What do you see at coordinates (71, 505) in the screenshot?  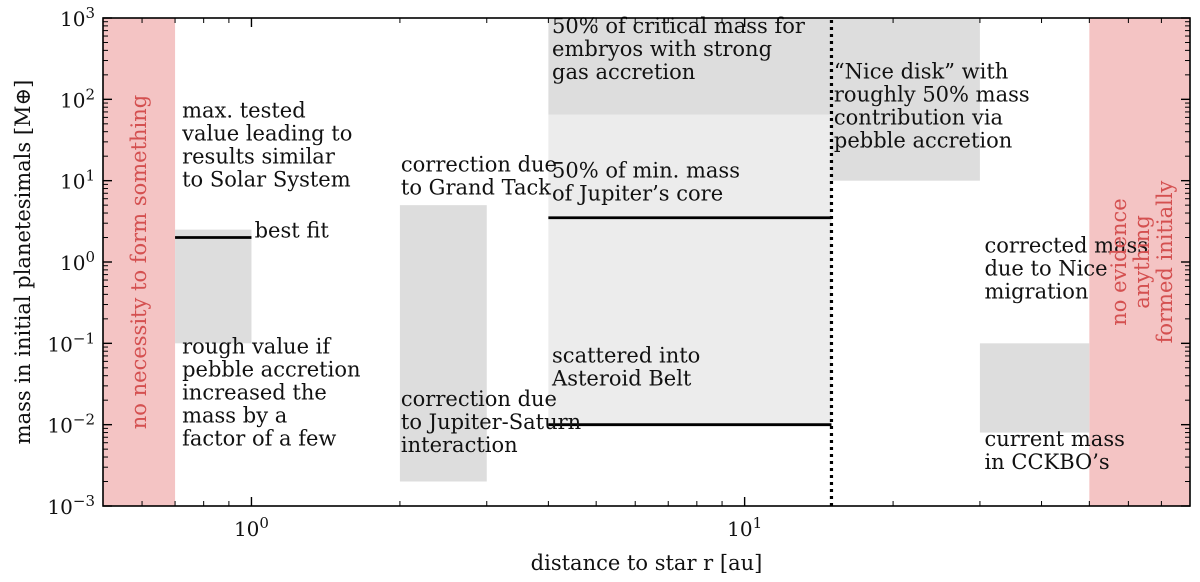 I see `y-tick-label: 10⁻³` at bounding box center [71, 505].